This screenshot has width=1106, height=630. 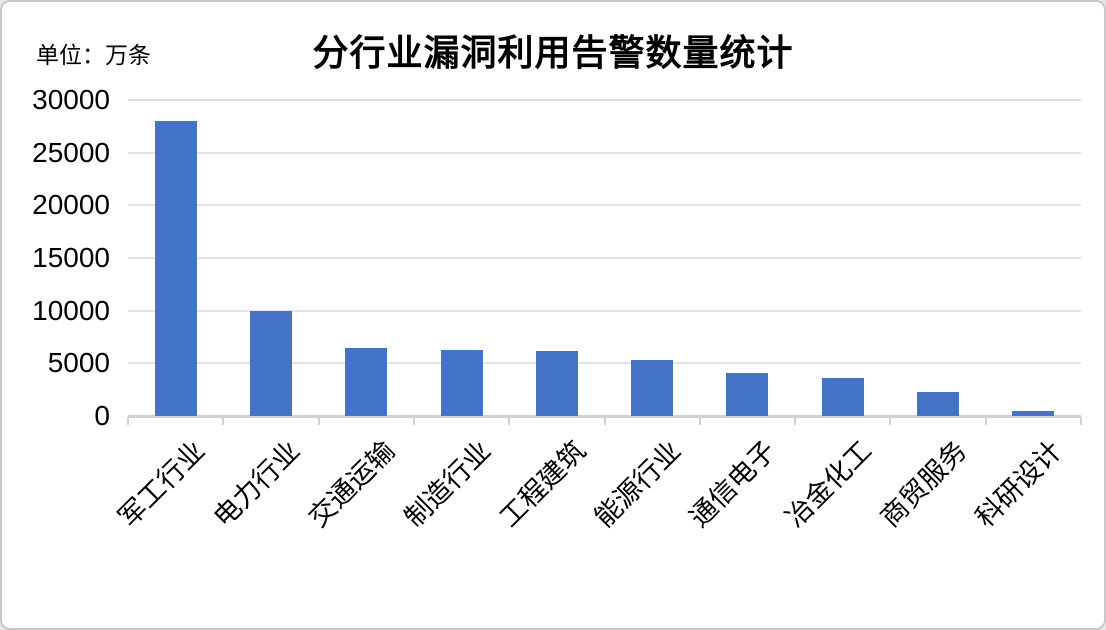 What do you see at coordinates (542, 484) in the screenshot?
I see `x-axis-label-5: 工程建筑` at bounding box center [542, 484].